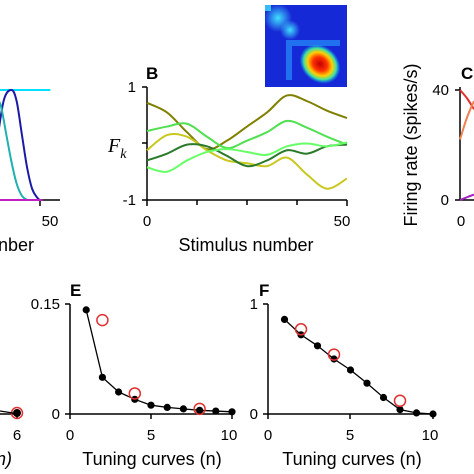 This screenshot has width=474, height=474. Describe the element at coordinates (437, 146) in the screenshot. I see `panel-c: C 40 0 0 Firing rate (spikes/s)` at that location.